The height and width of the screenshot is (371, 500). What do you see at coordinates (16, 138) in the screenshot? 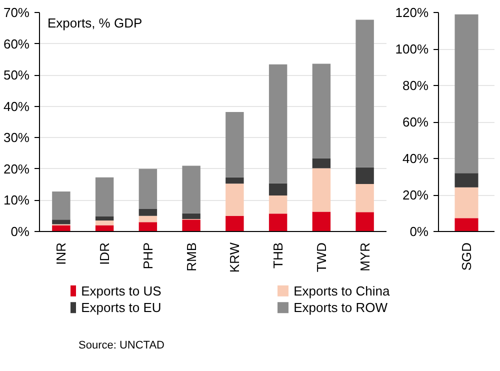
I see `y-tick-label: 30%` at bounding box center [16, 138].